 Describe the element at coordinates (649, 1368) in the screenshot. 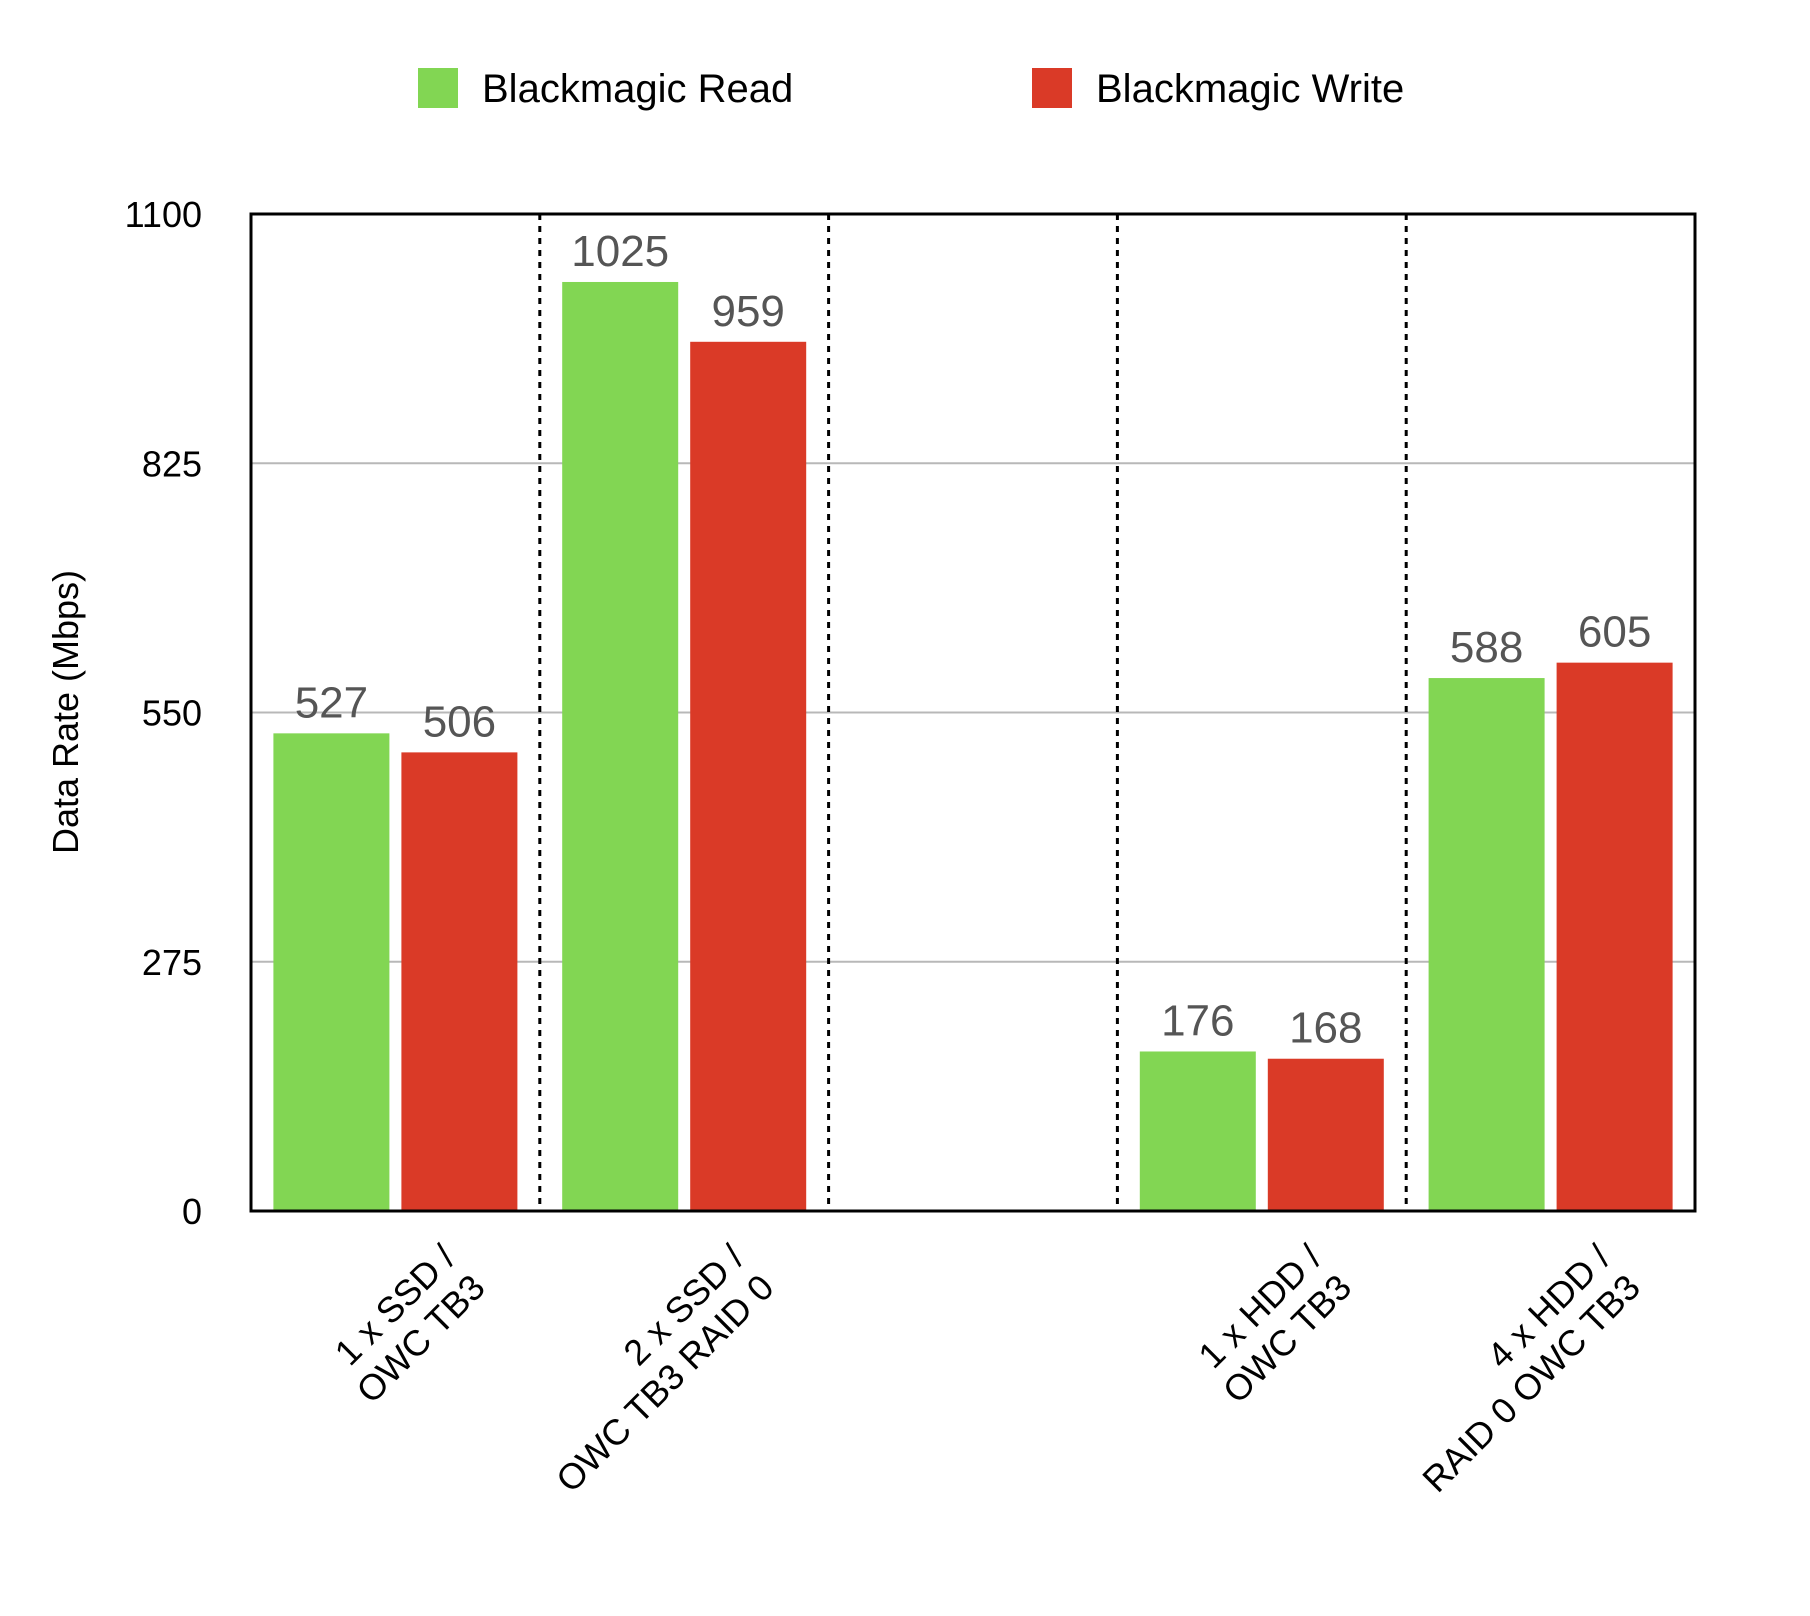

I see `x-tick-label: 2 x SSD /OWC TB3 RAID 0` at that location.